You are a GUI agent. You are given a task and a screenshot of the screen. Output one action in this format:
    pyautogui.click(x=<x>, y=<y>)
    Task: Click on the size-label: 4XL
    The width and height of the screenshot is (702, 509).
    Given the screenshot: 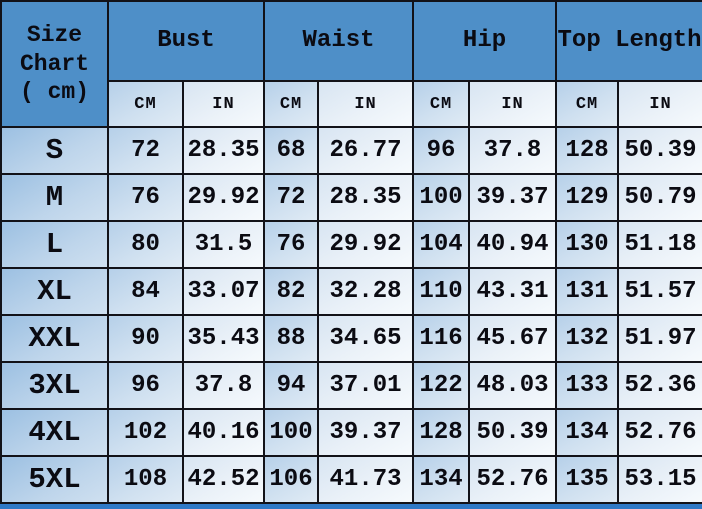 What is the action you would take?
    pyautogui.click(x=54, y=432)
    